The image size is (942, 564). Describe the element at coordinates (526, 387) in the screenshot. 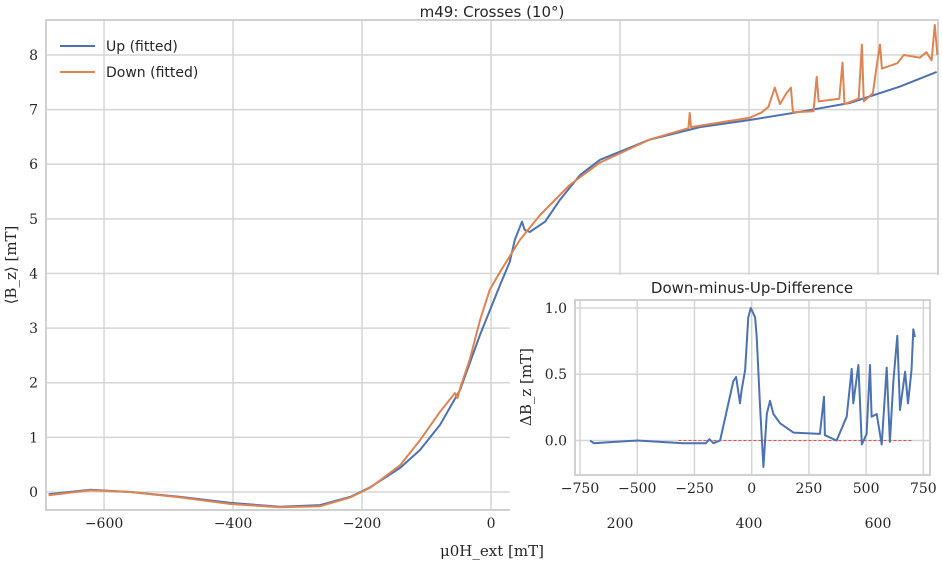

I see `inset-ylabel: ΔB_z [mT]` at that location.